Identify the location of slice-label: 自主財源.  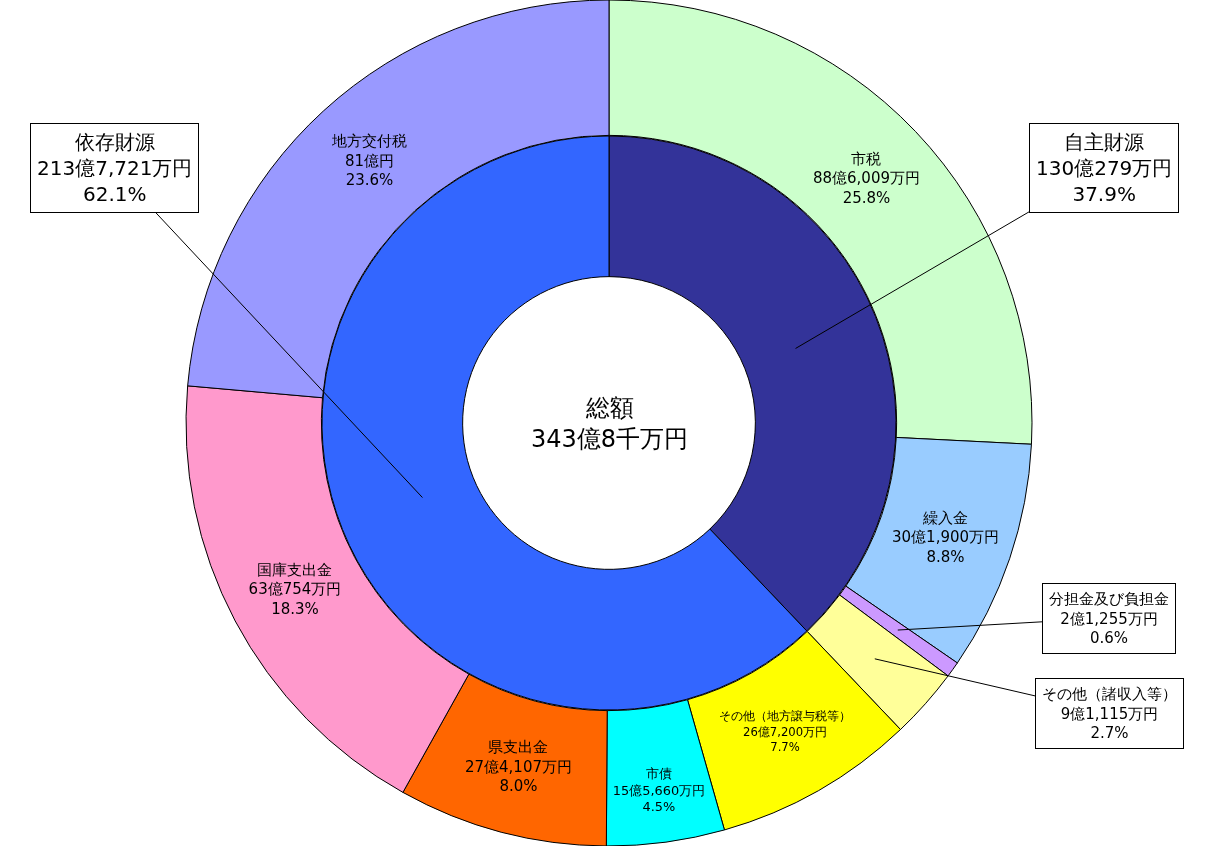
(1104, 142).